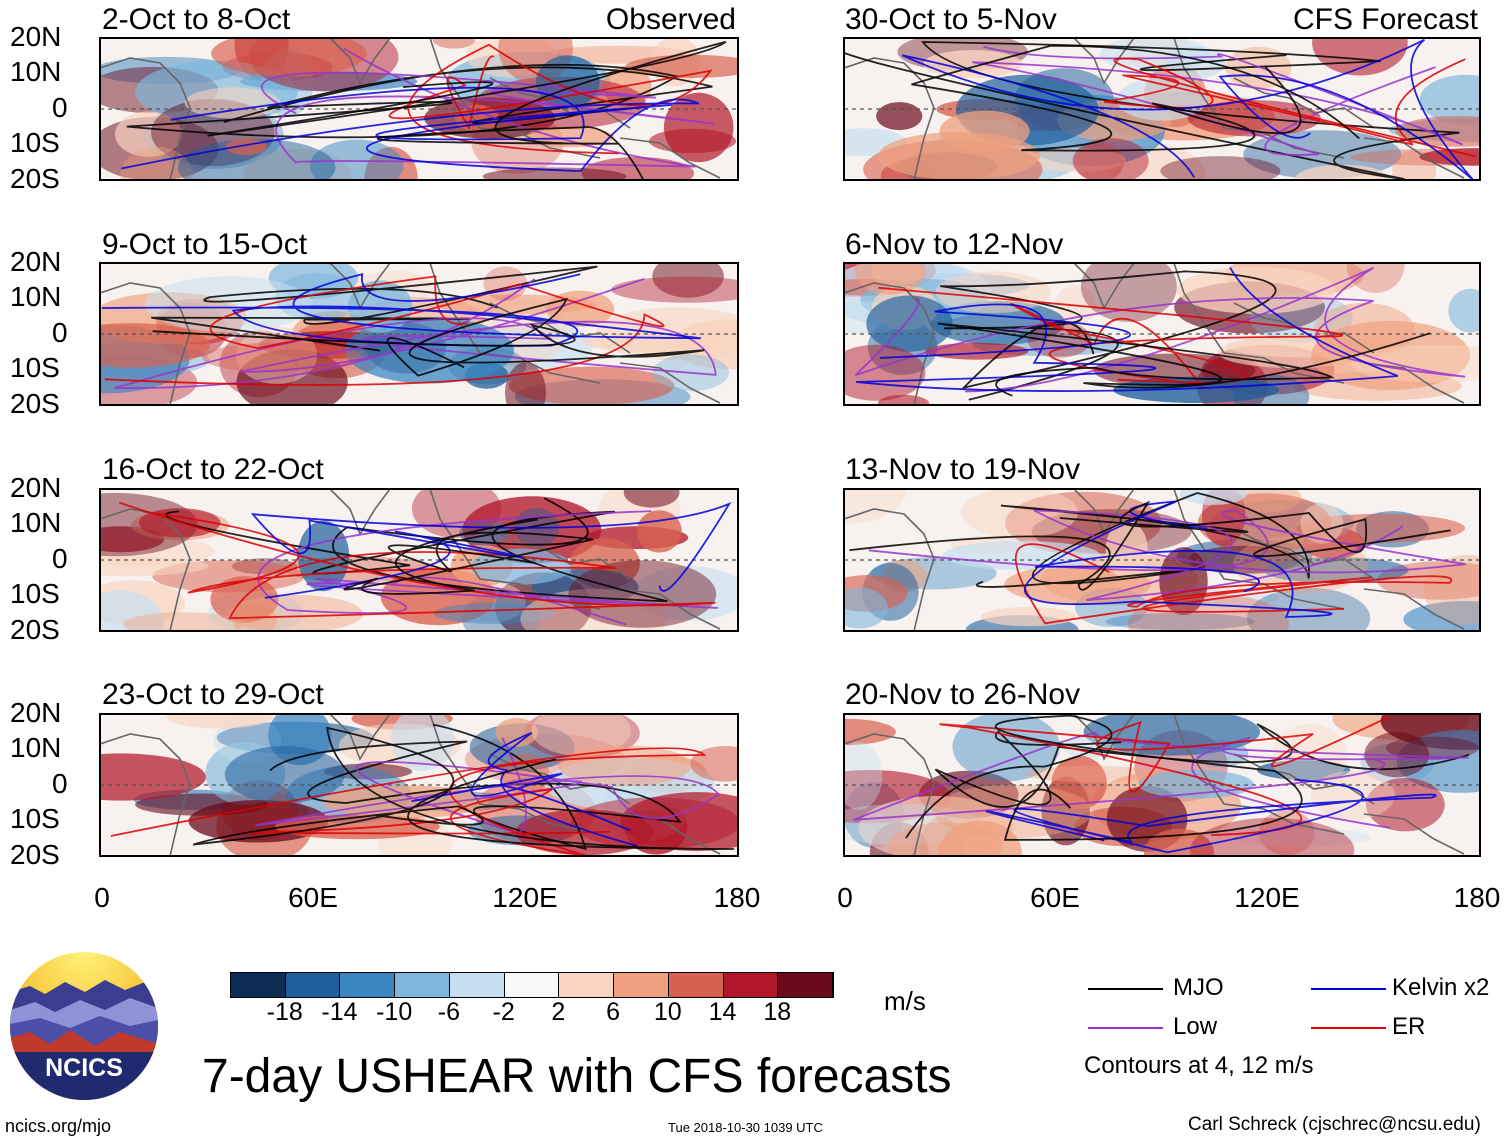 The width and height of the screenshot is (1510, 1142). I want to click on colorbar-unit: m/s, so click(905, 1001).